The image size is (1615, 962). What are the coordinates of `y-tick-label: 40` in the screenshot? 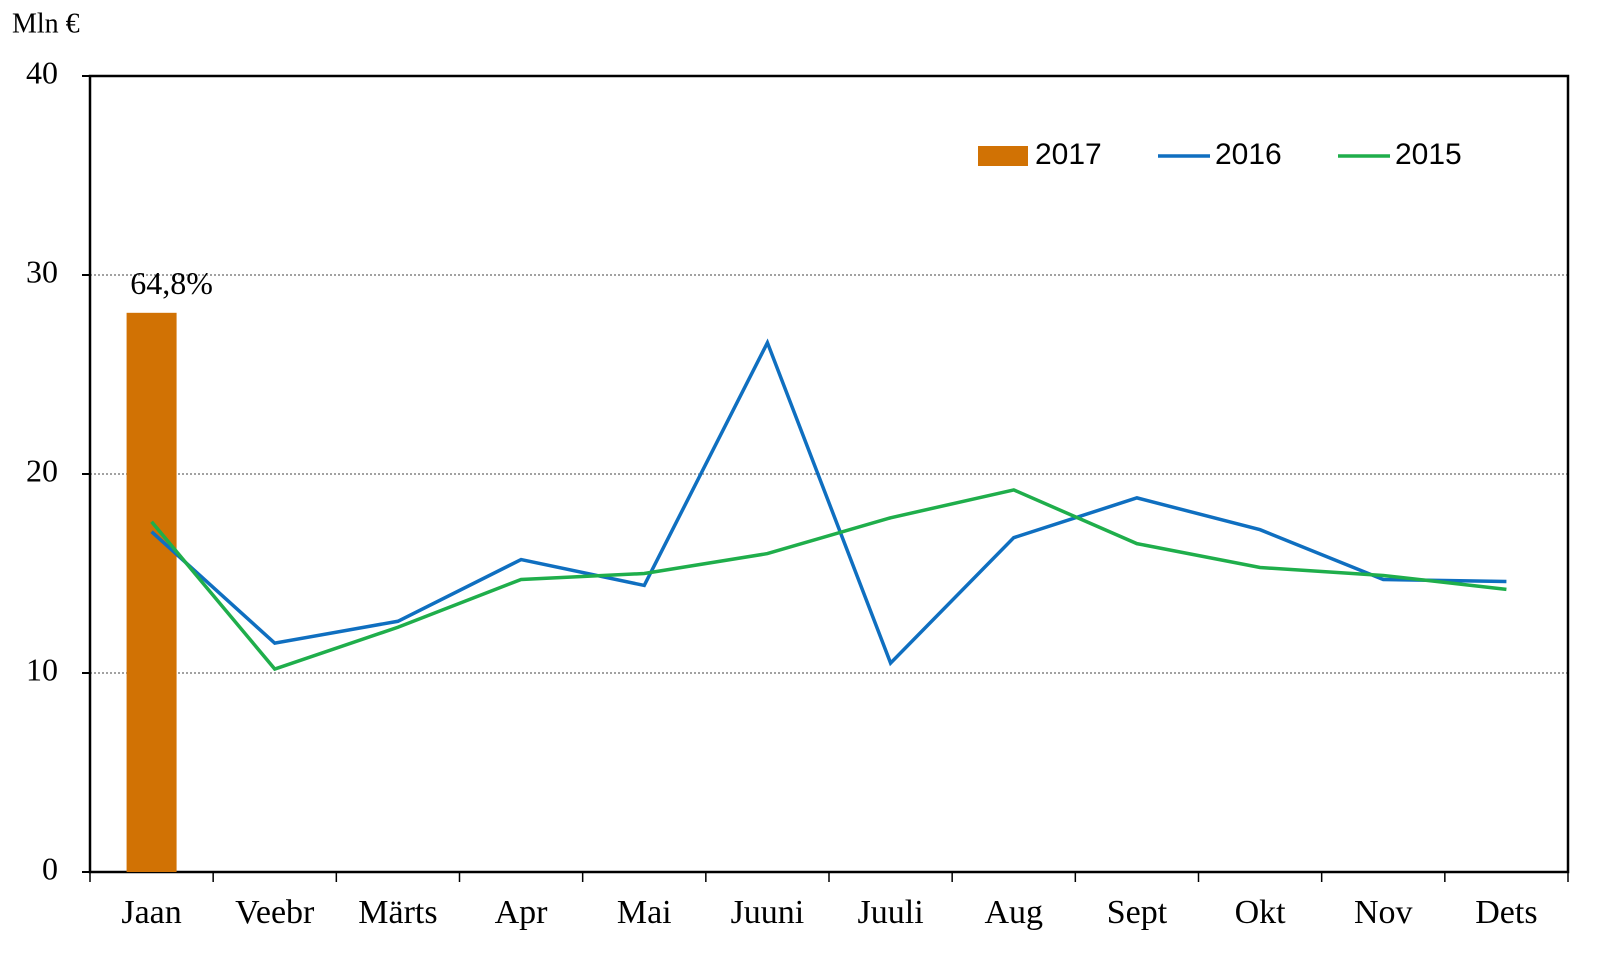 It's located at (42, 72).